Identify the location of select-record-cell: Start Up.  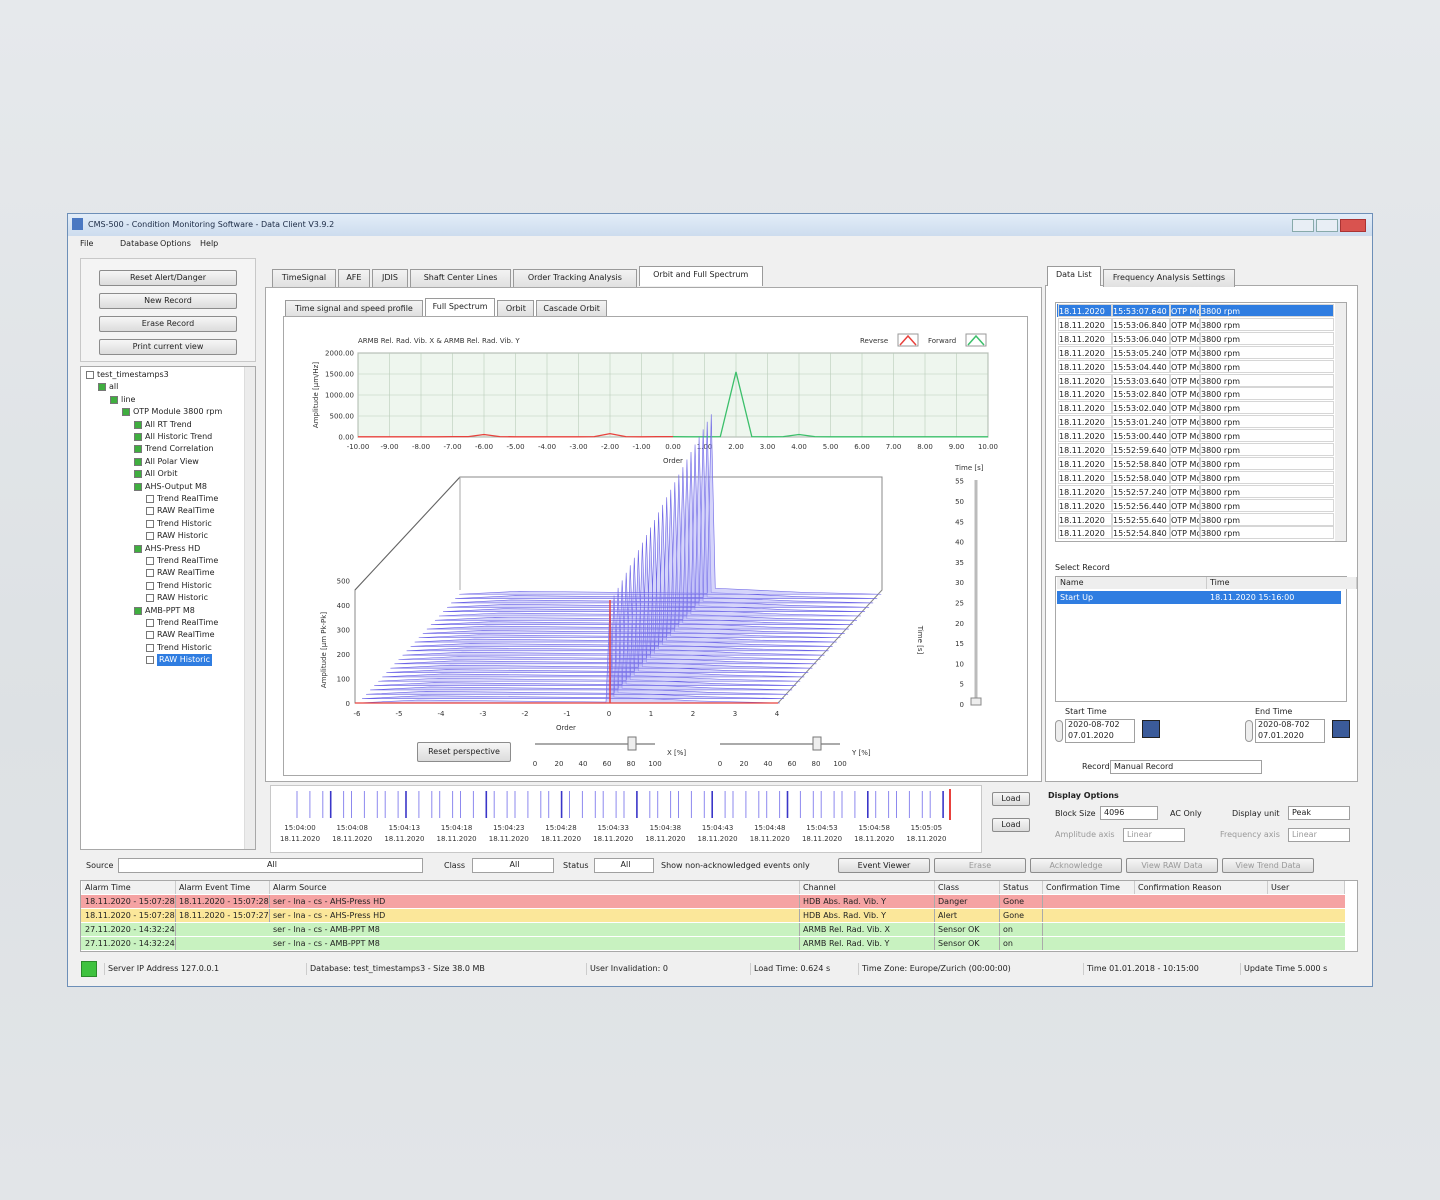
(1132, 597).